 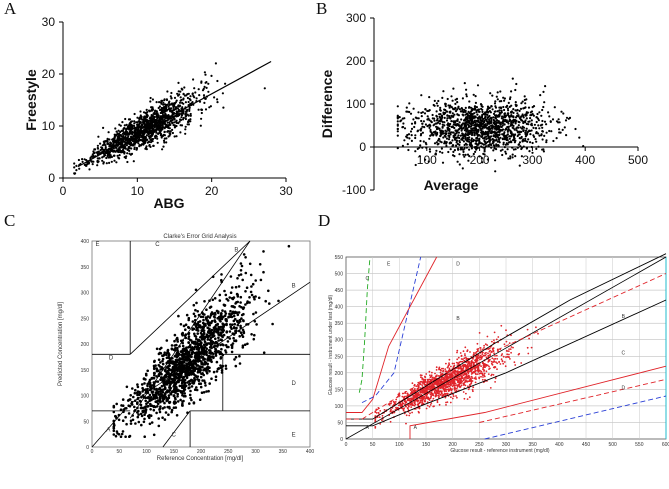 I want to click on panel-c-zone-label: E, so click(x=294, y=436).